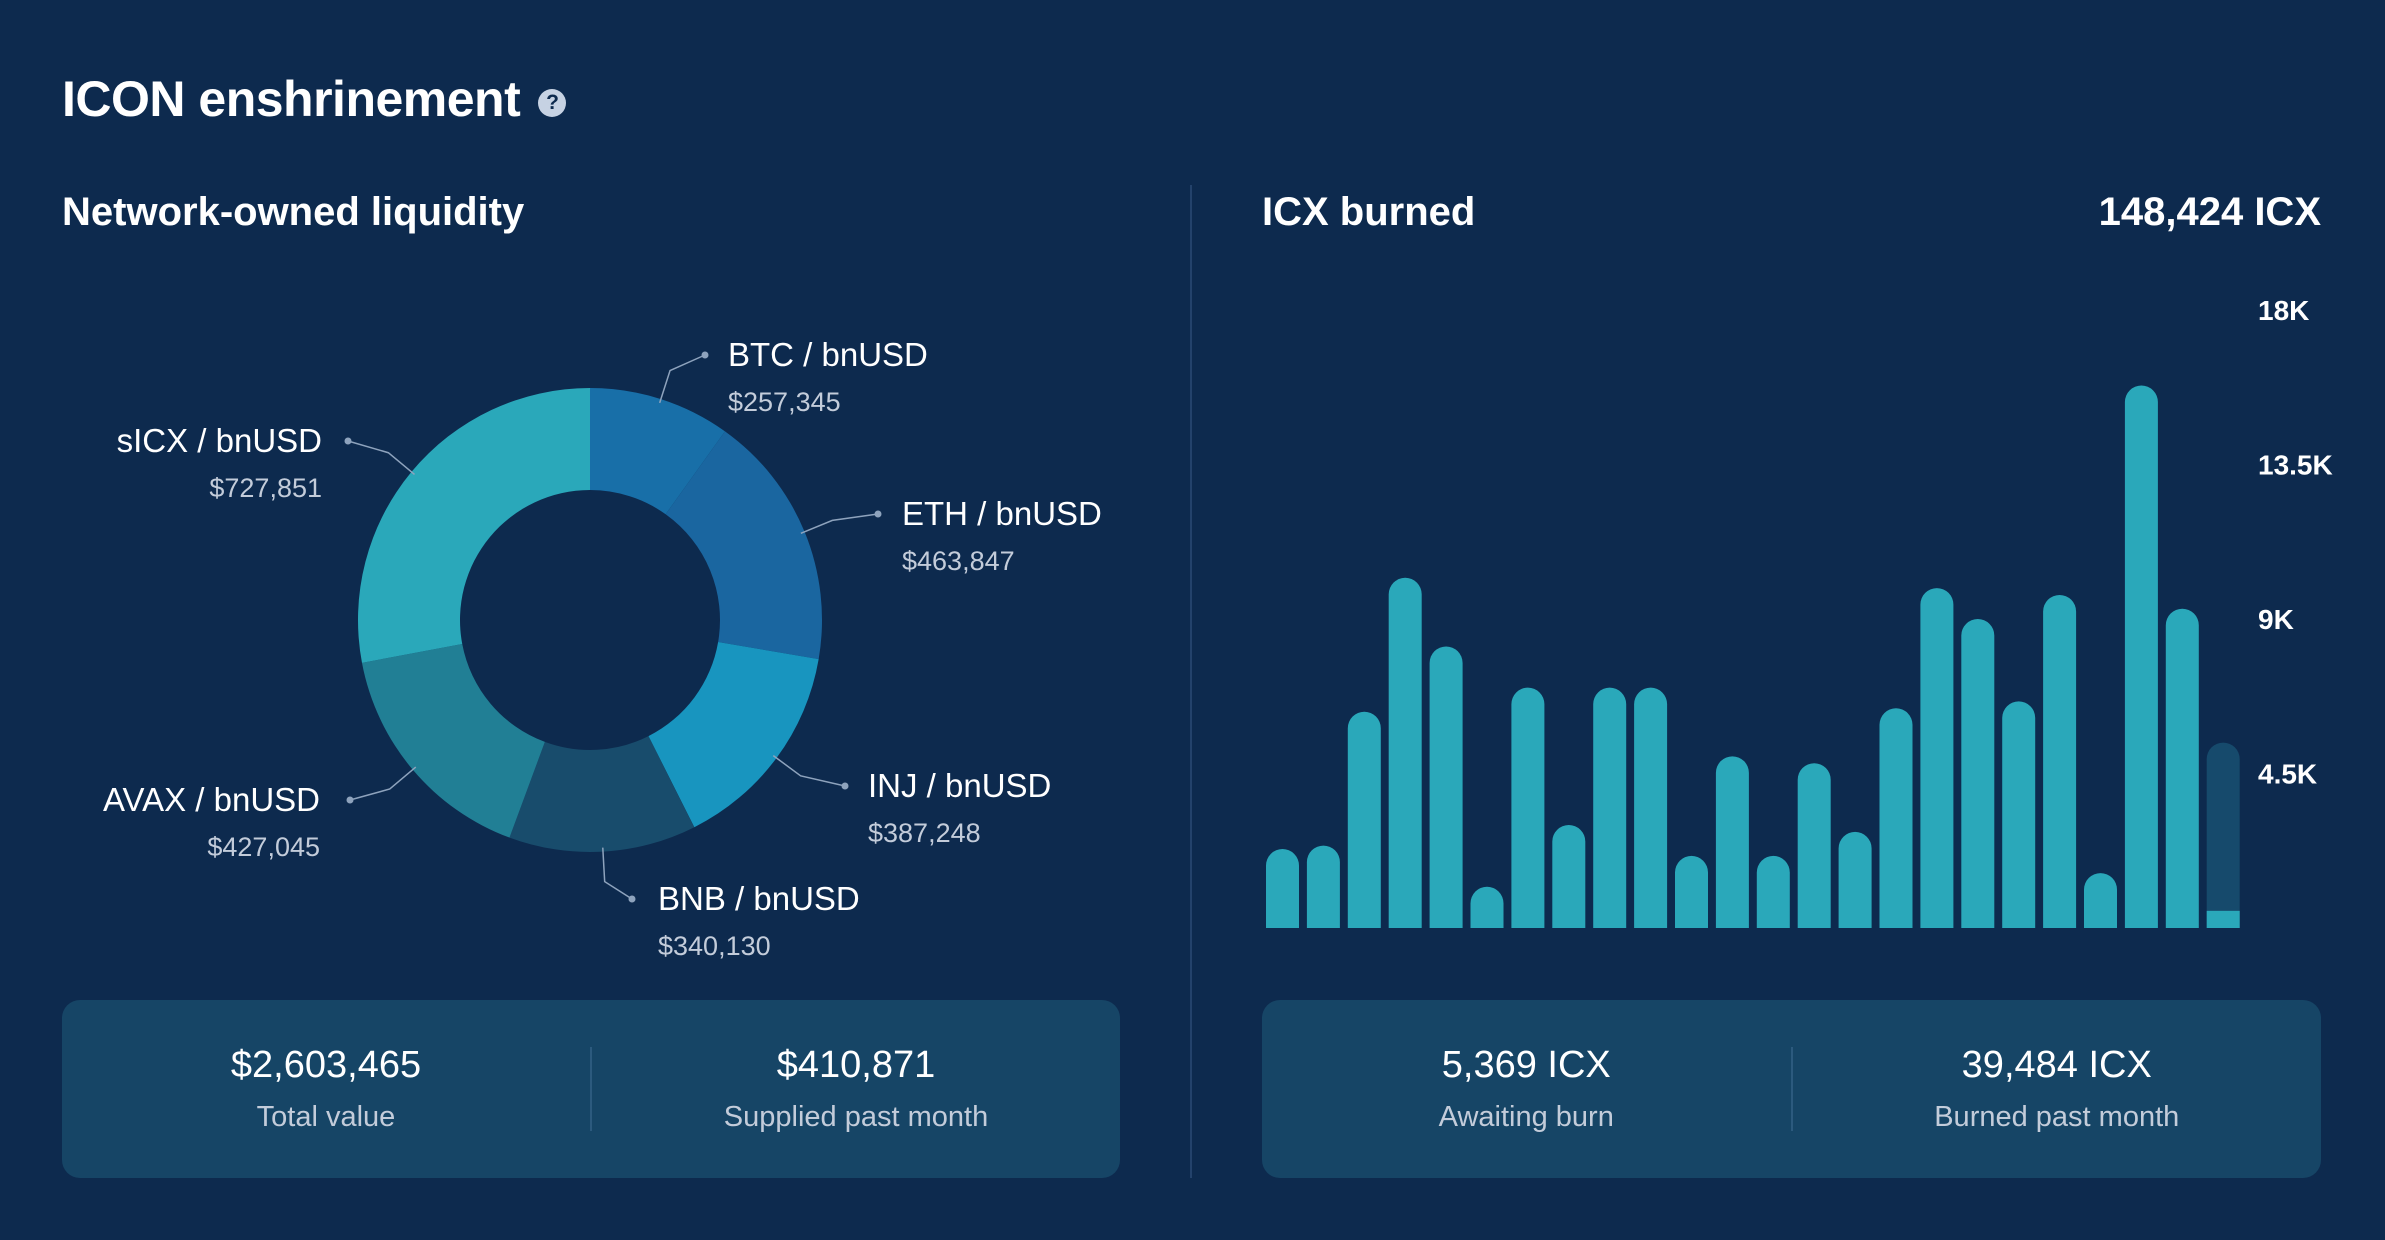  What do you see at coordinates (959, 785) in the screenshot?
I see `slice-label-inj: INJ / bnUSD` at bounding box center [959, 785].